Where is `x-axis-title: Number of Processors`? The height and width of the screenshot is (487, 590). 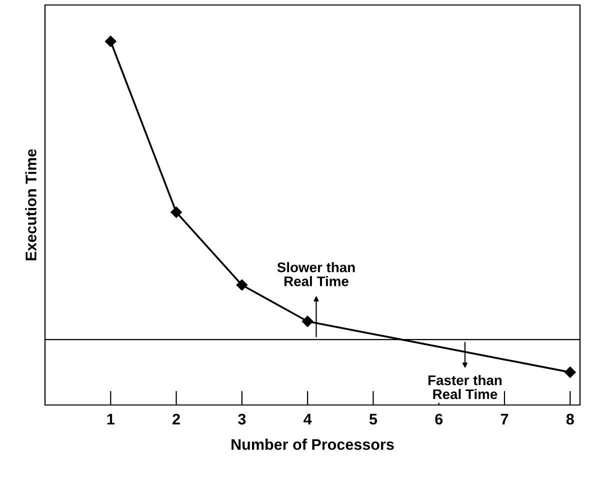
x-axis-title: Number of Processors is located at coordinates (313, 444).